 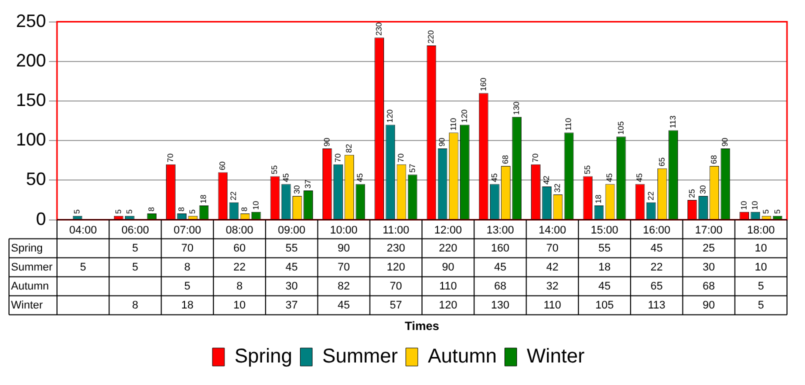 I want to click on x-tick-label: 17:00, so click(x=709, y=230).